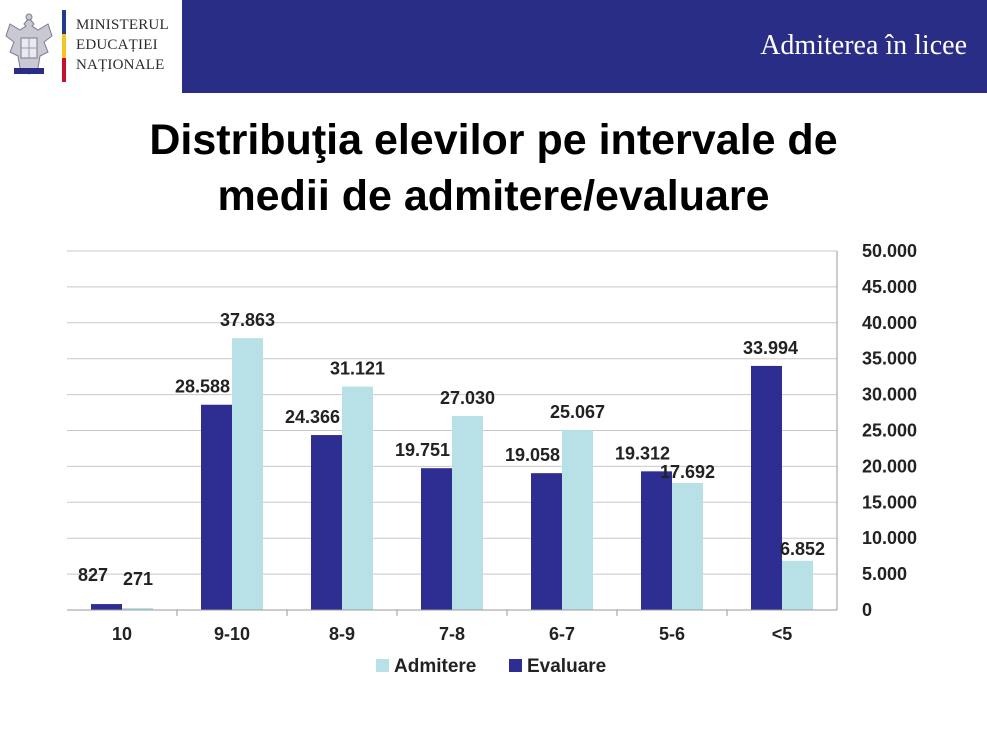 The width and height of the screenshot is (987, 750). What do you see at coordinates (802, 549) in the screenshot?
I see `data-label-admitere: 6.852` at bounding box center [802, 549].